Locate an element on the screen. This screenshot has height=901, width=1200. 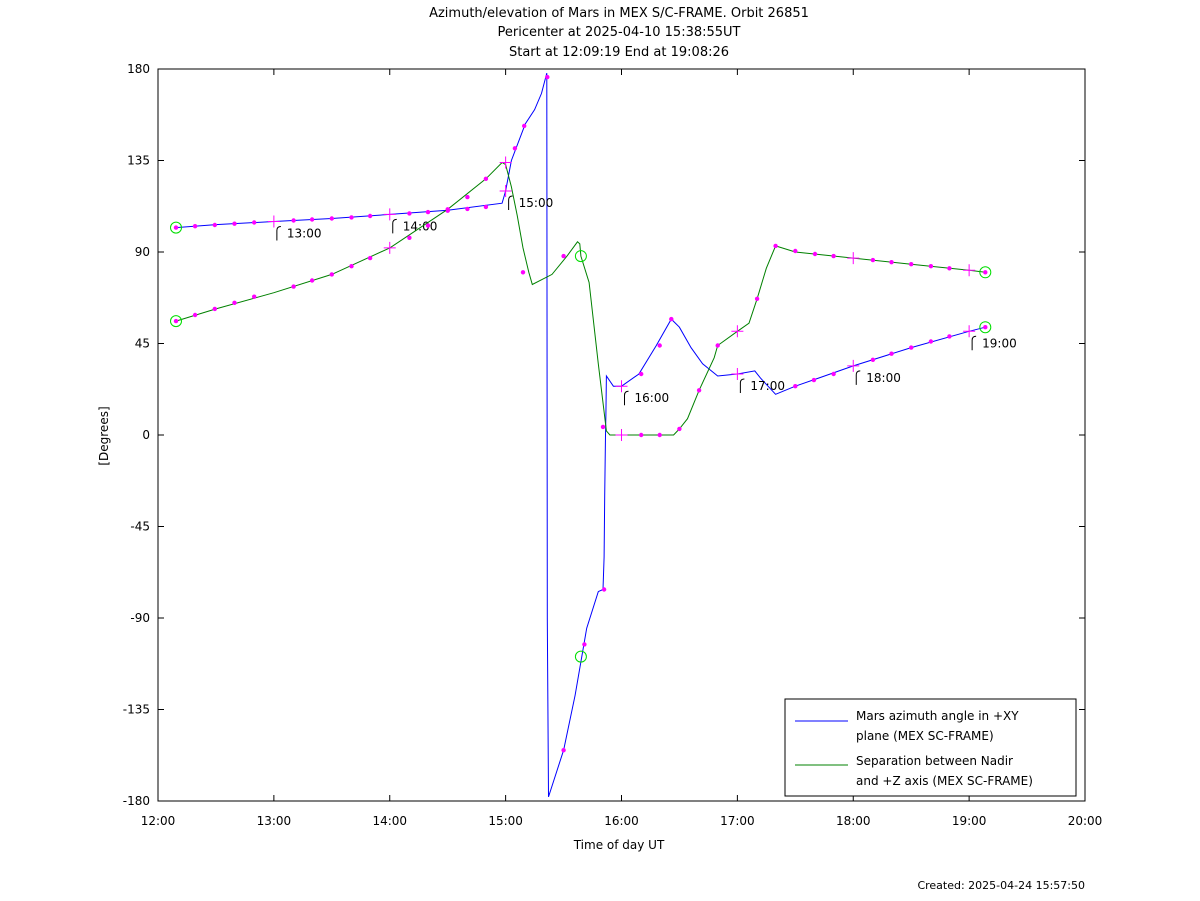
x-tick-label: 19:00 is located at coordinates (969, 821).